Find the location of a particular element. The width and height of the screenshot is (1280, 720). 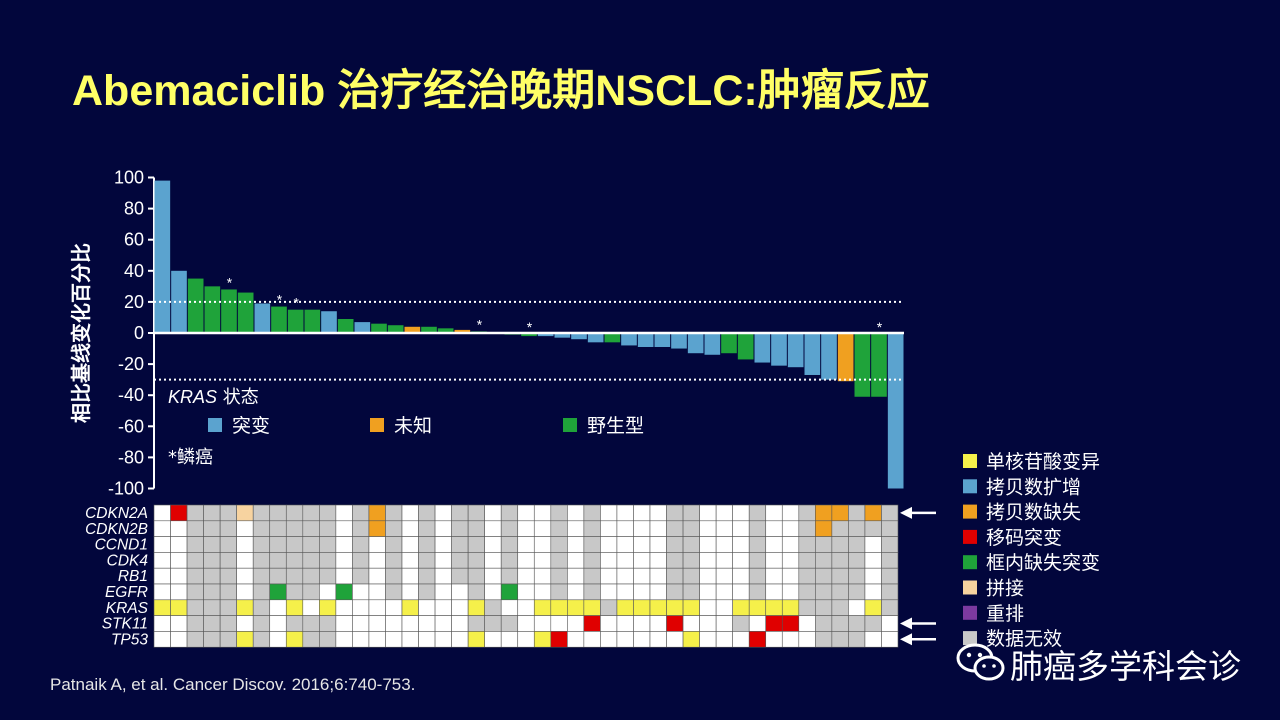

gene-label: RB1 is located at coordinates (133, 576).